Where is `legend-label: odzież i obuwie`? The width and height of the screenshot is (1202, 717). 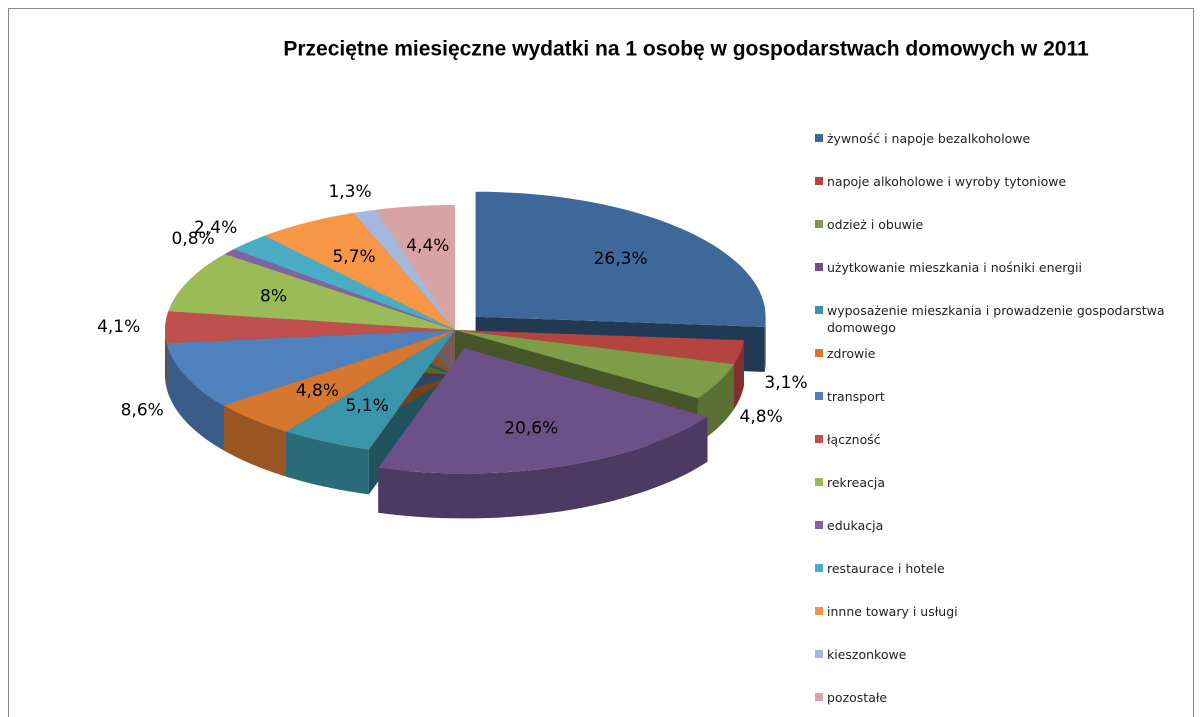
legend-label: odzież i obuwie is located at coordinates (875, 224).